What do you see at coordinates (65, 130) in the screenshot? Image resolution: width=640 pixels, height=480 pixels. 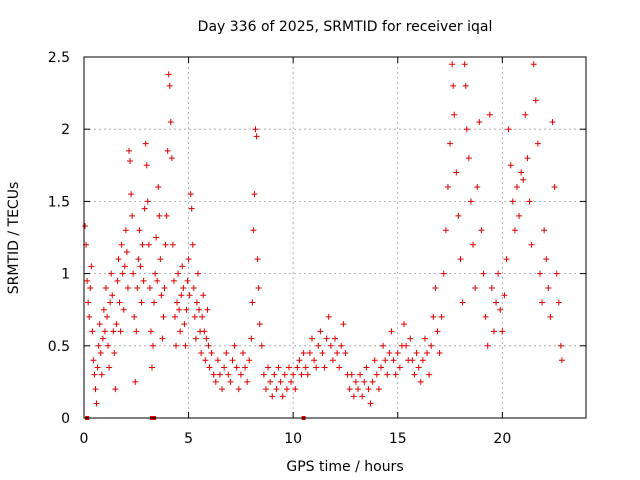 I see `y-tick-label: 2` at bounding box center [65, 130].